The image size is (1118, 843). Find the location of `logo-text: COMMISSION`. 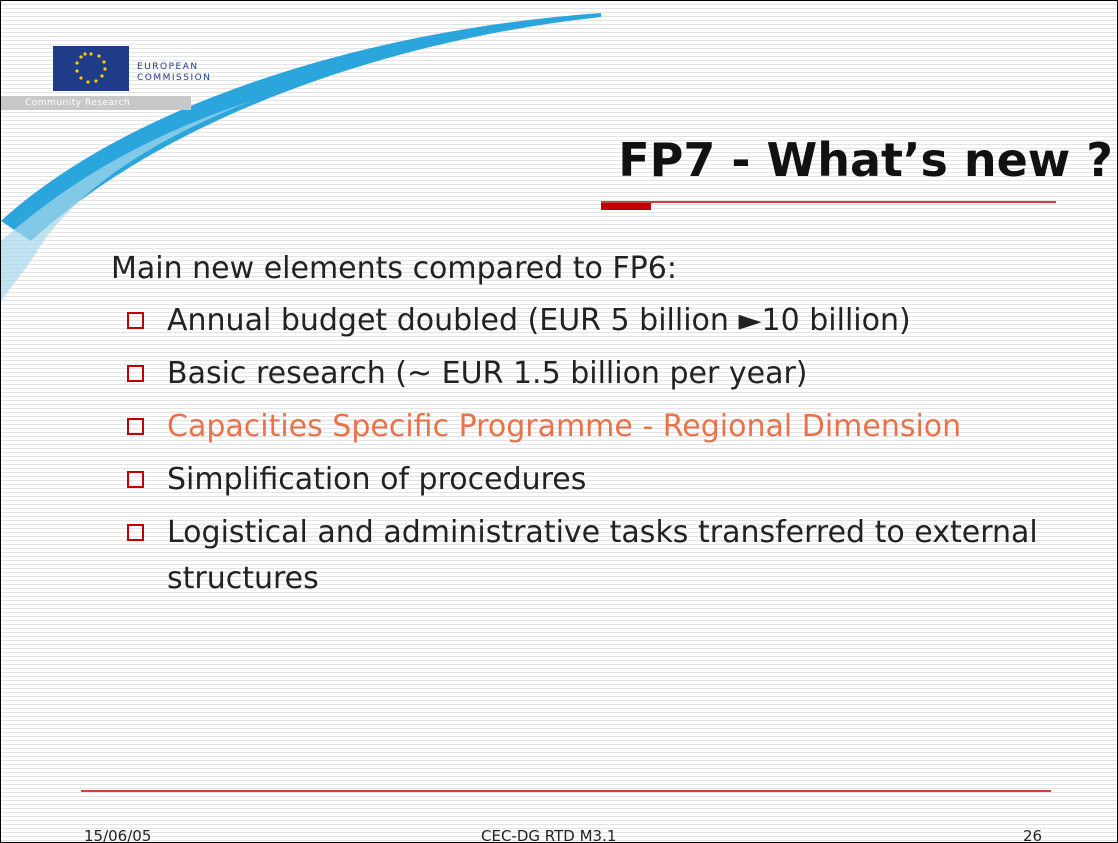

logo-text: COMMISSION is located at coordinates (174, 78).